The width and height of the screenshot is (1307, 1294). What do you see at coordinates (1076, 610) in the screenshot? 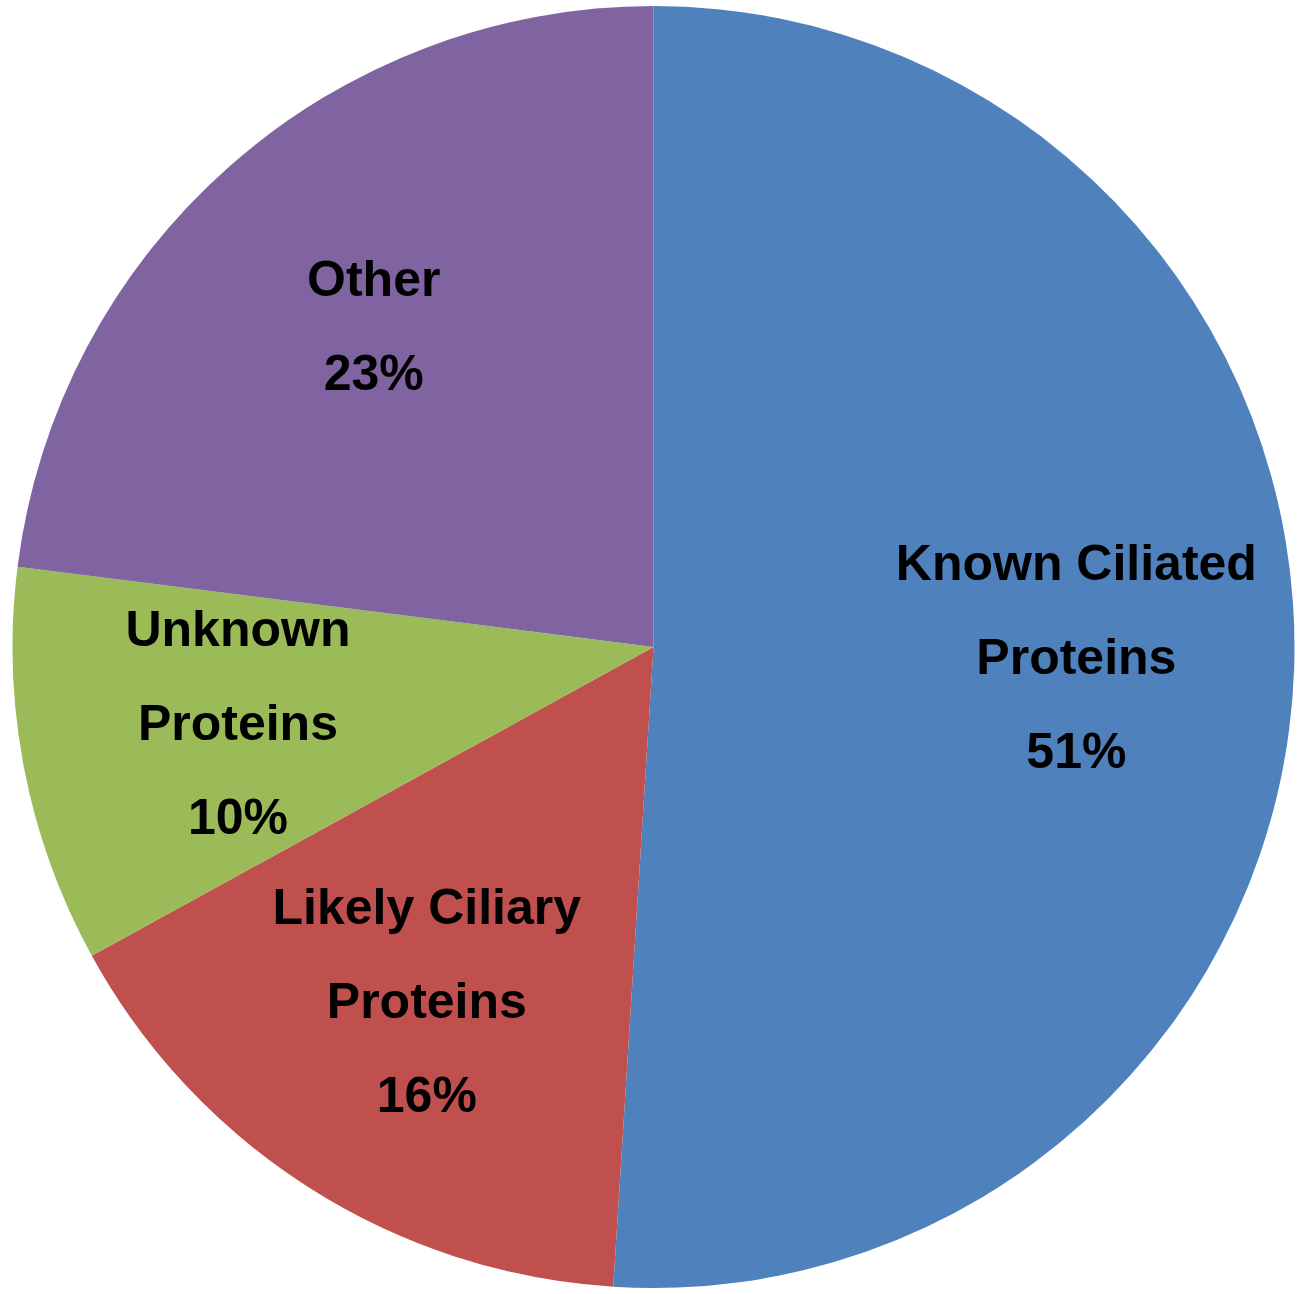
I see `slice-label: Known Ciliated Proteins` at bounding box center [1076, 610].